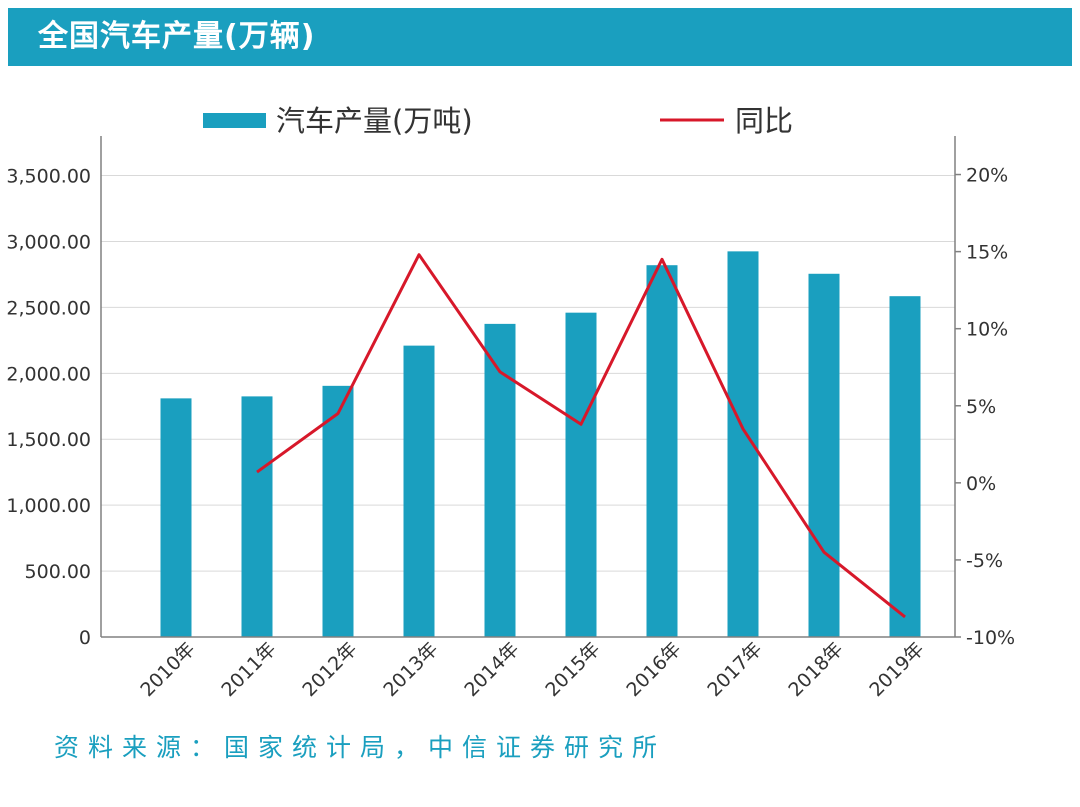 The height and width of the screenshot is (807, 1080). I want to click on y-left-tick-label: 3,500.00, so click(48, 177).